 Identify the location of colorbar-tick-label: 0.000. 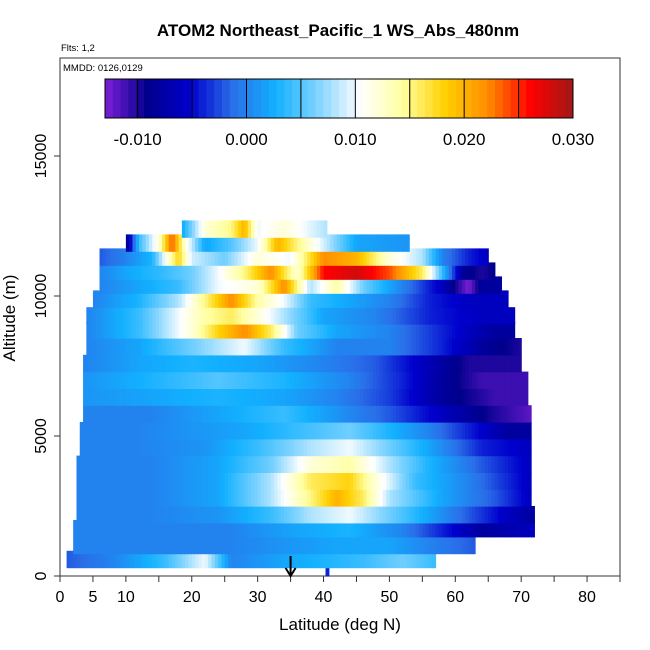
(246, 139).